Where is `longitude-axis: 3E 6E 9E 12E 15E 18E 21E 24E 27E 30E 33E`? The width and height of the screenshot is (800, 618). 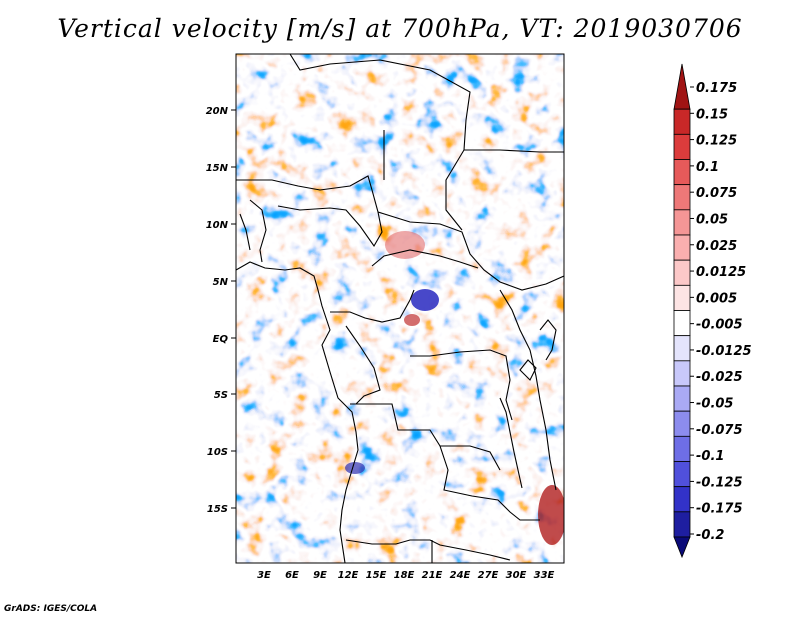
longitude-axis: 3E 6E 9E 12E 15E 18E 21E 24E 27E 30E 33E is located at coordinates (405, 575).